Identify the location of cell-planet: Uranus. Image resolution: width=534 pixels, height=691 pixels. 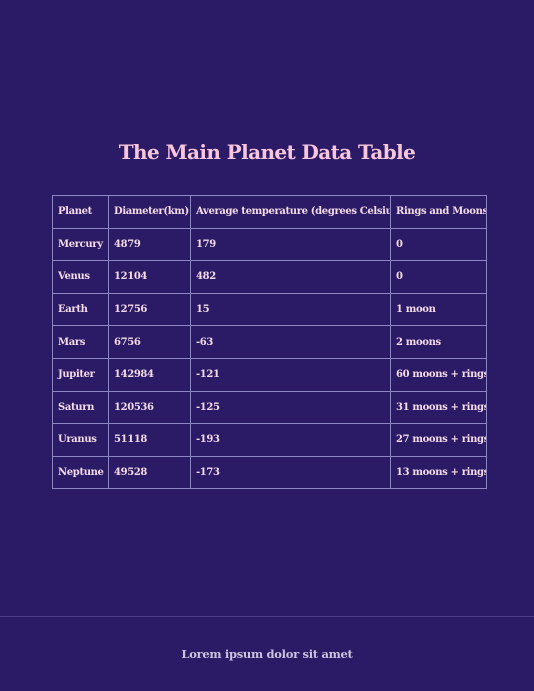
(80, 440).